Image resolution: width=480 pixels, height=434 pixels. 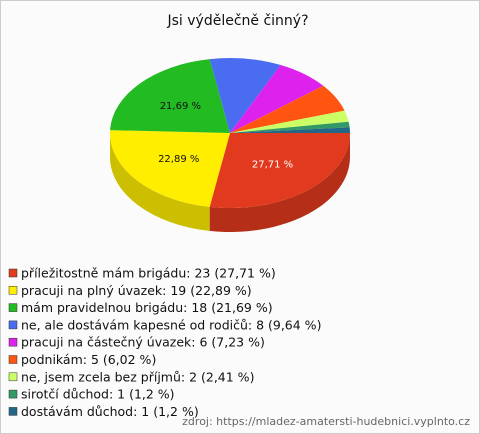 What do you see at coordinates (147, 307) in the screenshot?
I see `legend-label: mám pravidelnou brigádu: 18 (21,69 %)` at bounding box center [147, 307].